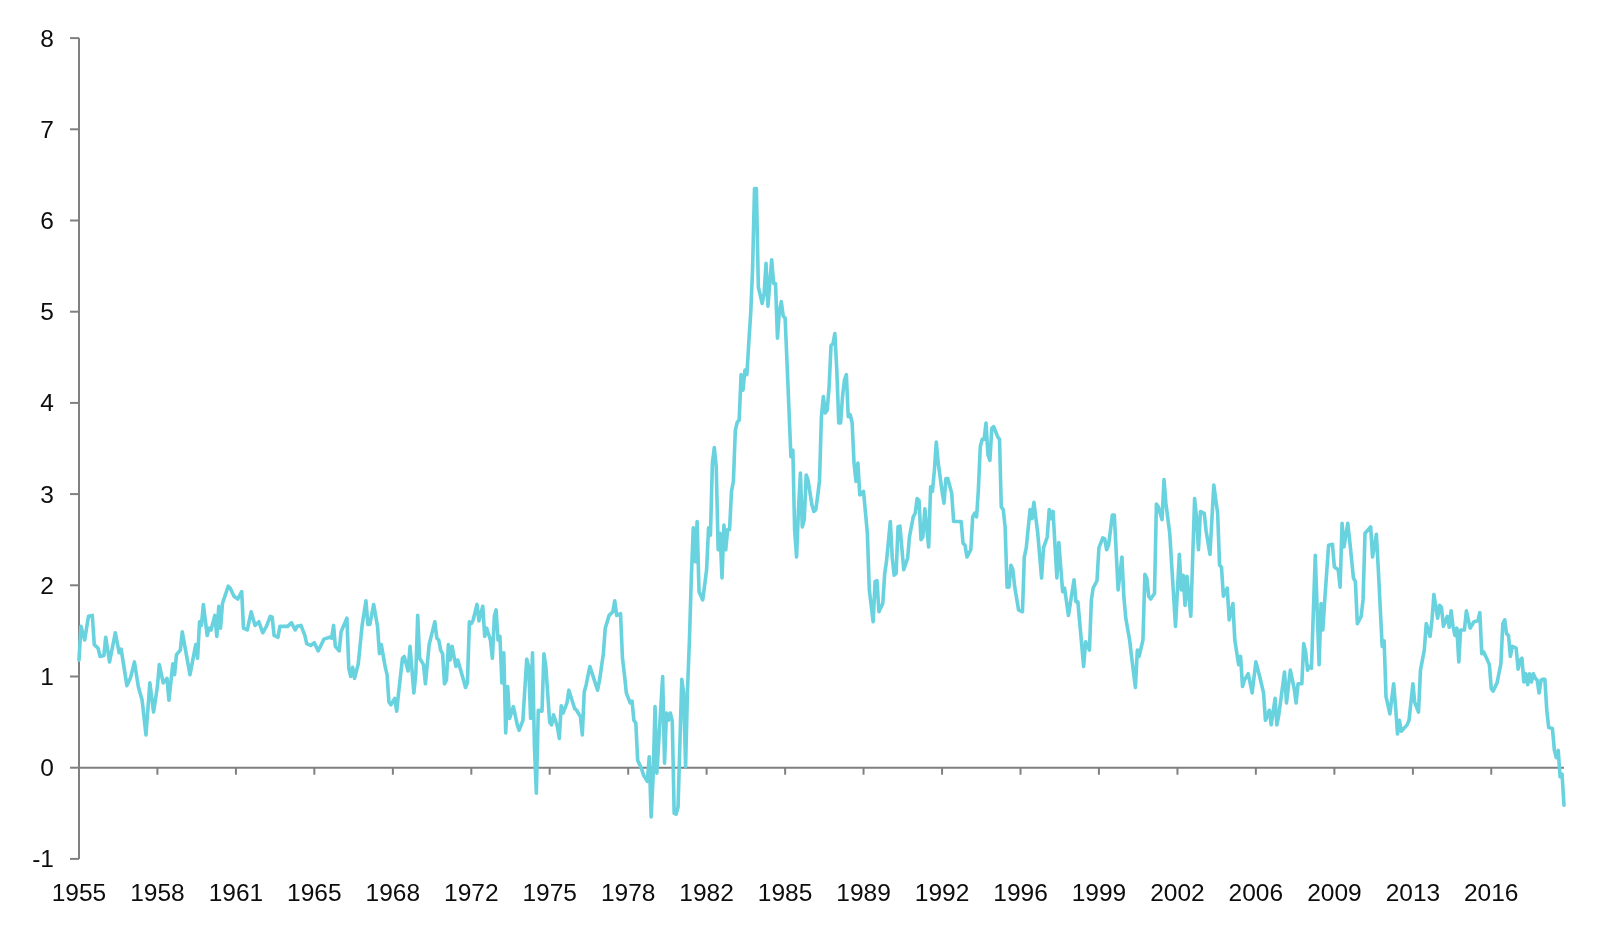 Image resolution: width=1598 pixels, height=931 pixels. What do you see at coordinates (471, 893) in the screenshot?
I see `x-tick-label: 1972` at bounding box center [471, 893].